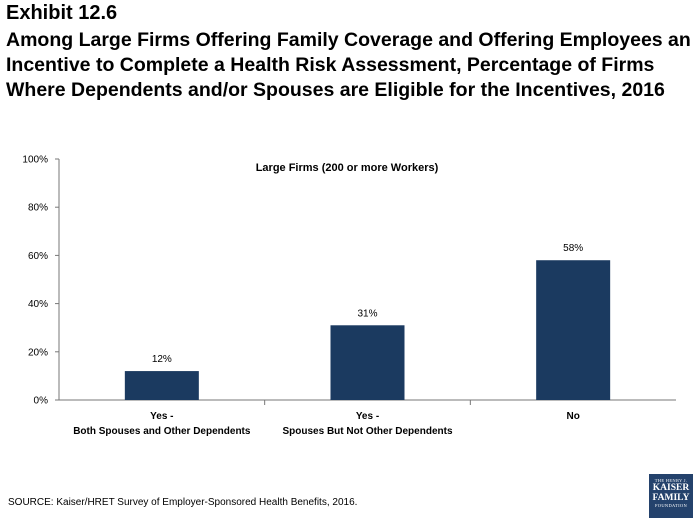 Image resolution: width=698 pixels, height=523 pixels. Describe the element at coordinates (367, 431) in the screenshot. I see `x-tick-label: Spouses But Not Other Dependents` at that location.